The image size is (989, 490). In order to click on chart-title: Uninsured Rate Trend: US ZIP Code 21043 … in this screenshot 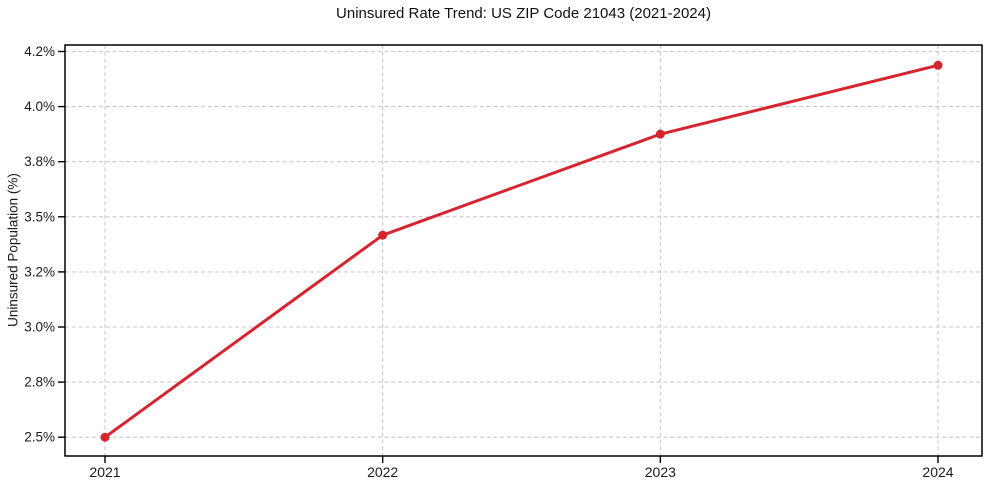, I will do `click(523, 13)`.